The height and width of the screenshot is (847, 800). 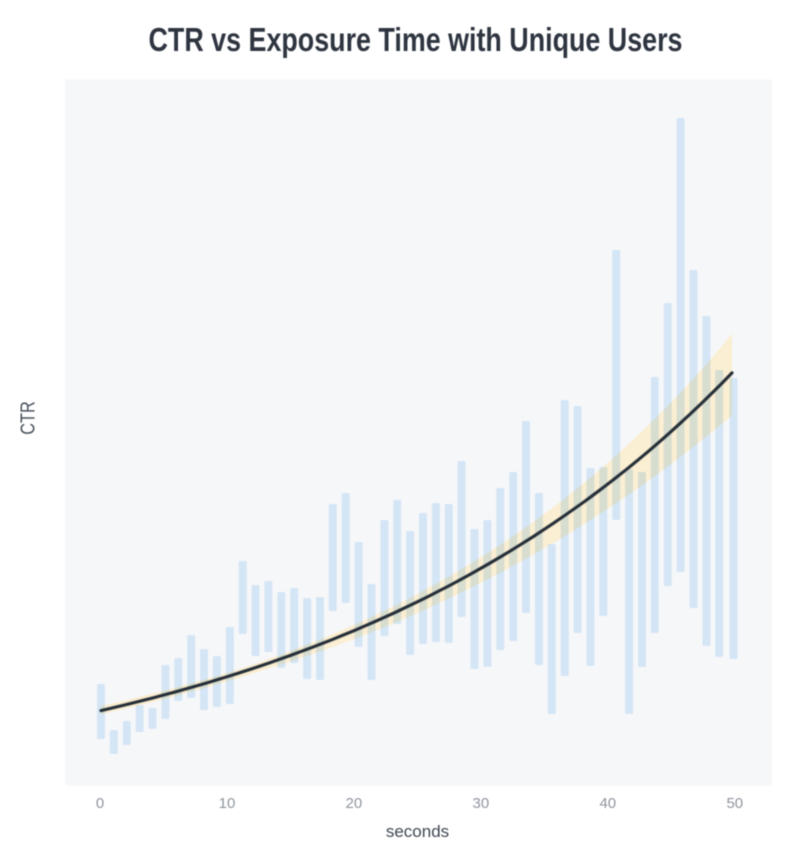 What do you see at coordinates (100, 803) in the screenshot?
I see `svg-text: 0` at bounding box center [100, 803].